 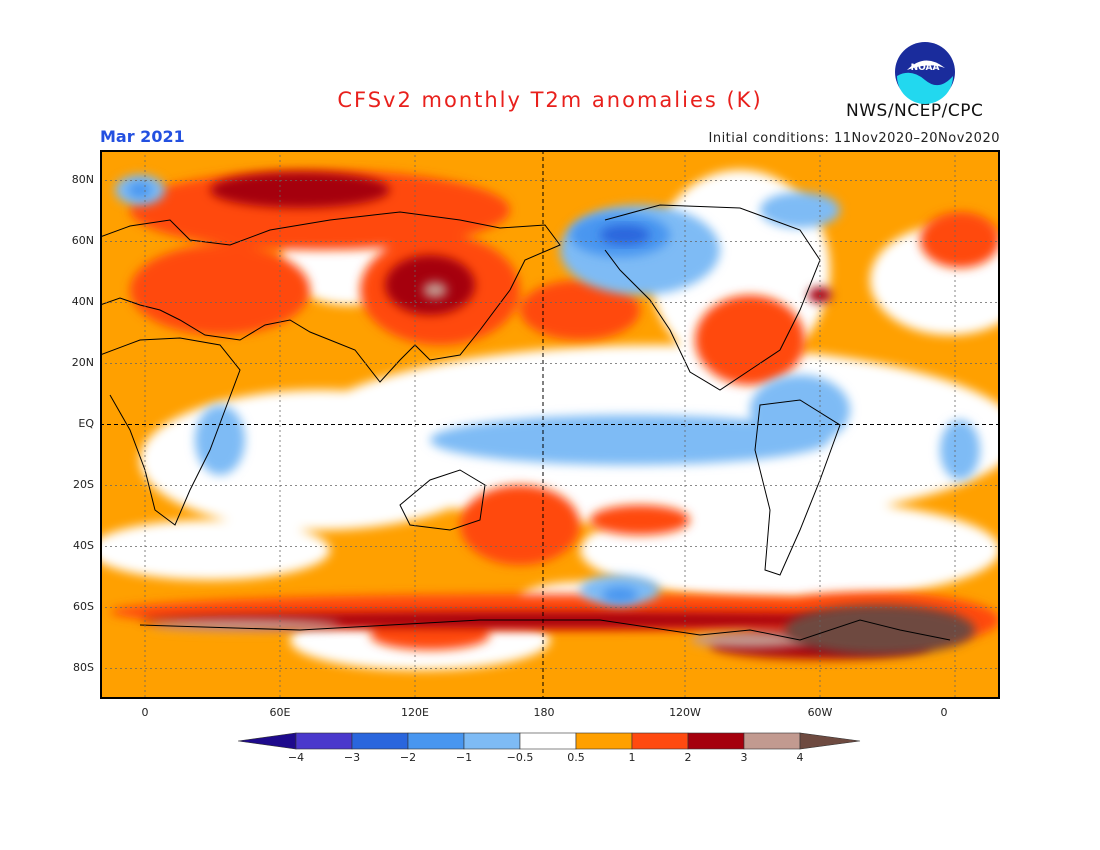 I want to click on colorbar-tick-label: 1, so click(x=632, y=757).